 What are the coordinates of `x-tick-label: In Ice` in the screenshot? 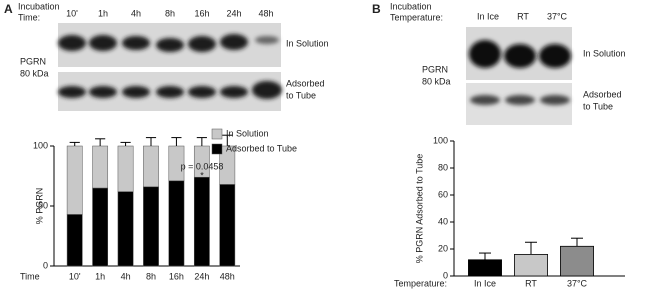 It's located at (485, 283).